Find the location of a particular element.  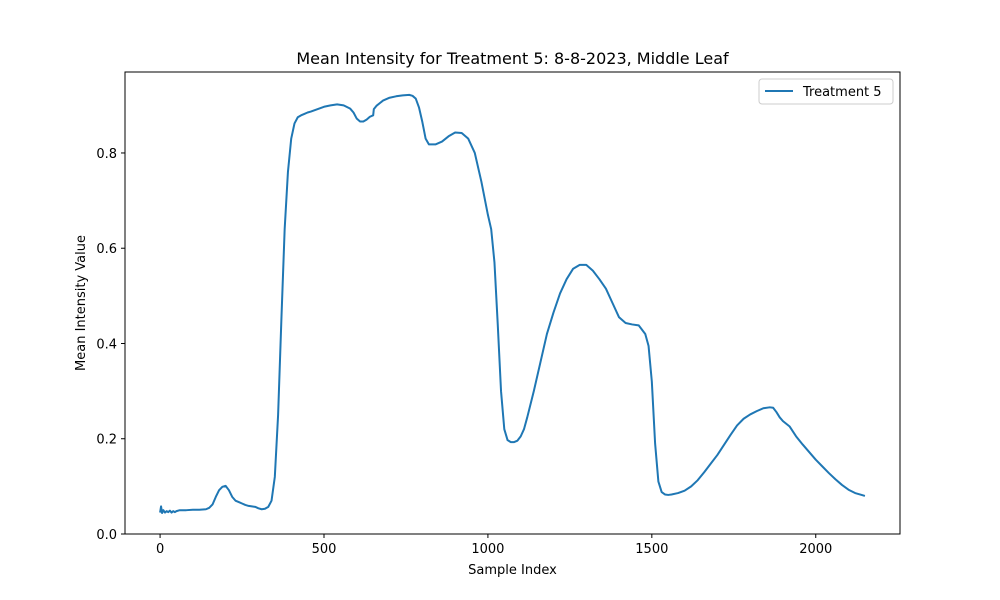

x-axis: 0 500 1000 1500 2000 is located at coordinates (494, 545).